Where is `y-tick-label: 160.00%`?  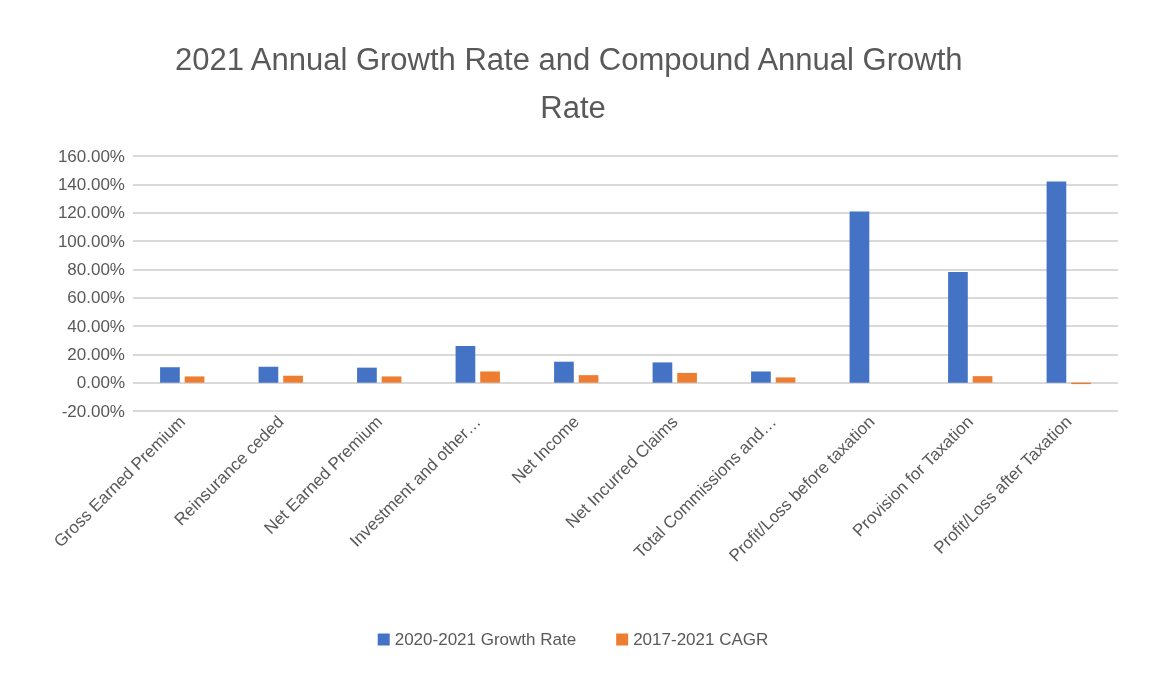
y-tick-label: 160.00% is located at coordinates (91, 156).